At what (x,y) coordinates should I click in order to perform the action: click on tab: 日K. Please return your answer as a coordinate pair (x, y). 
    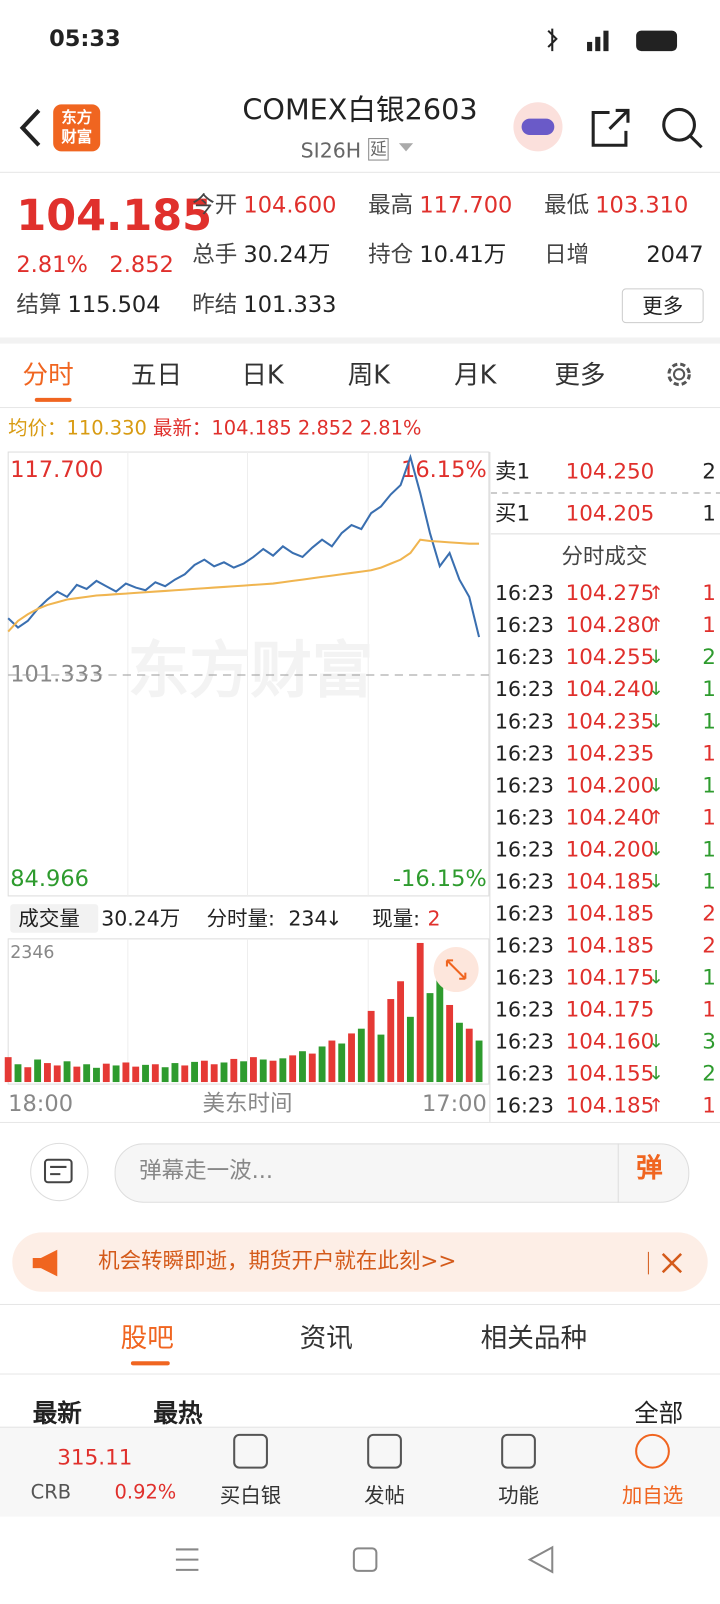
    Looking at the image, I should click on (262, 375).